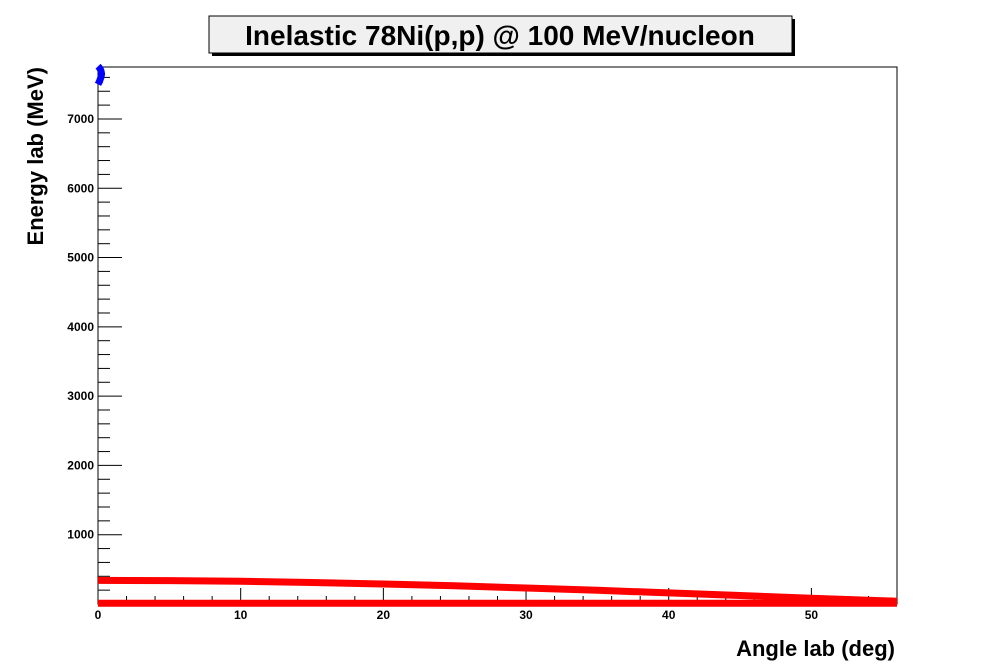 The width and height of the screenshot is (996, 672). Describe the element at coordinates (815, 648) in the screenshot. I see `x-axis-title: Angle lab (deg)` at that location.